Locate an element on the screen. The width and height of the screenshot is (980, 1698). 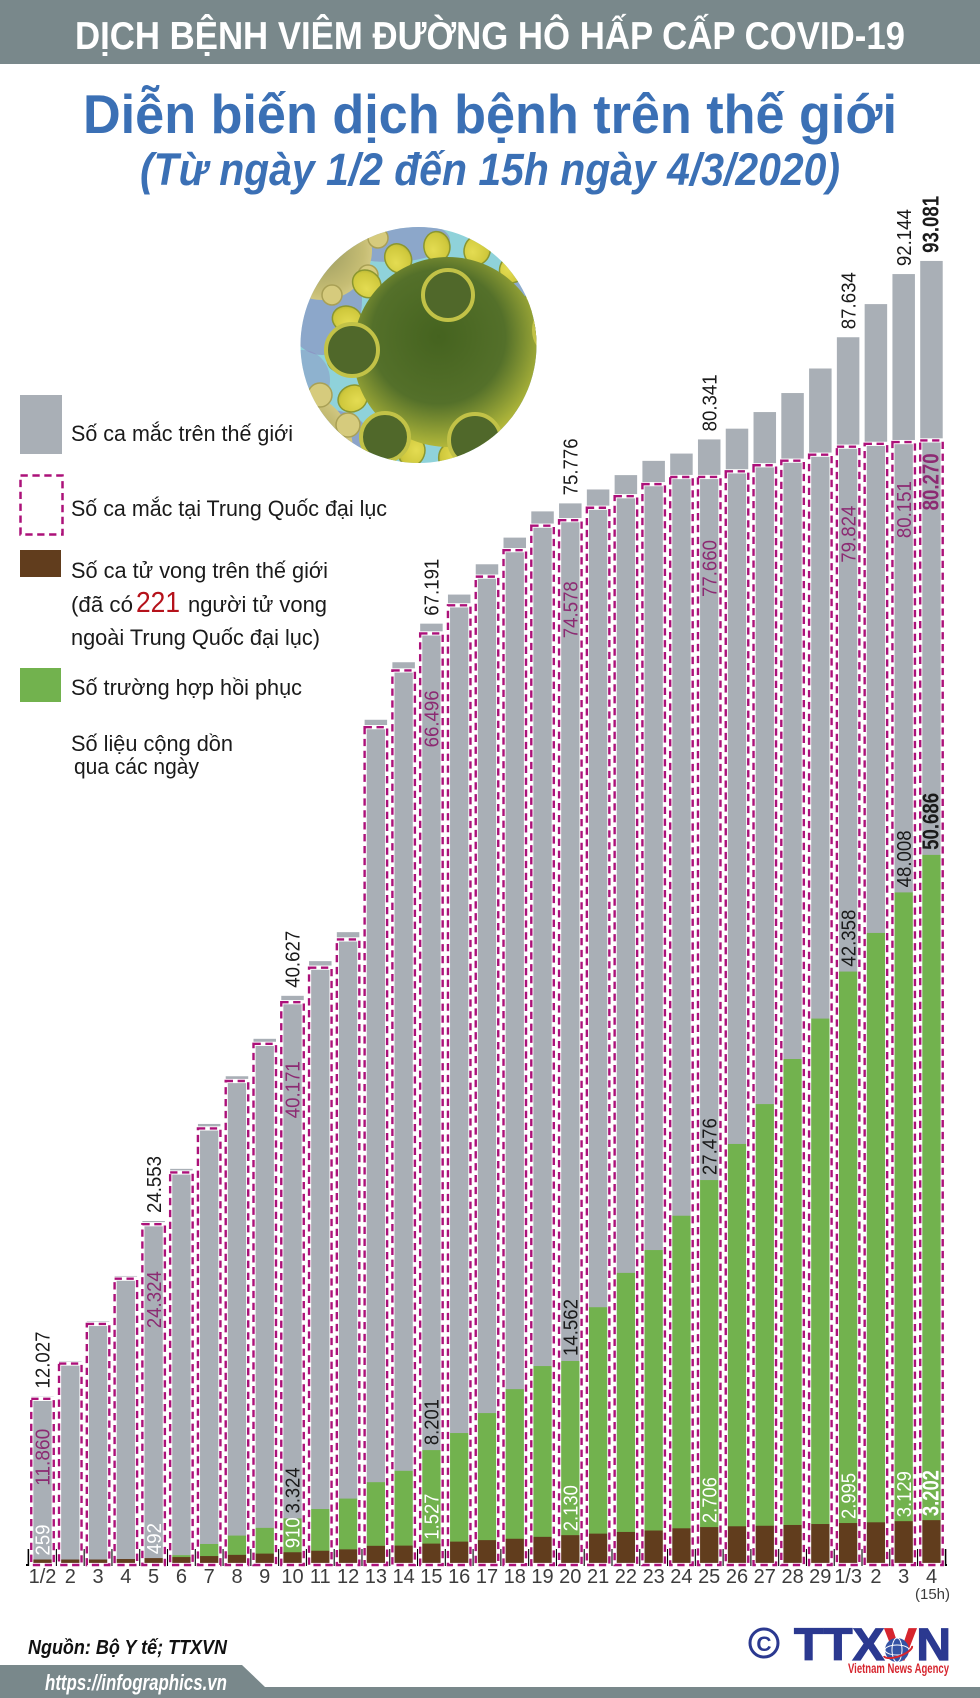
svg-text: TTXVN is located at coordinates (872, 1644).